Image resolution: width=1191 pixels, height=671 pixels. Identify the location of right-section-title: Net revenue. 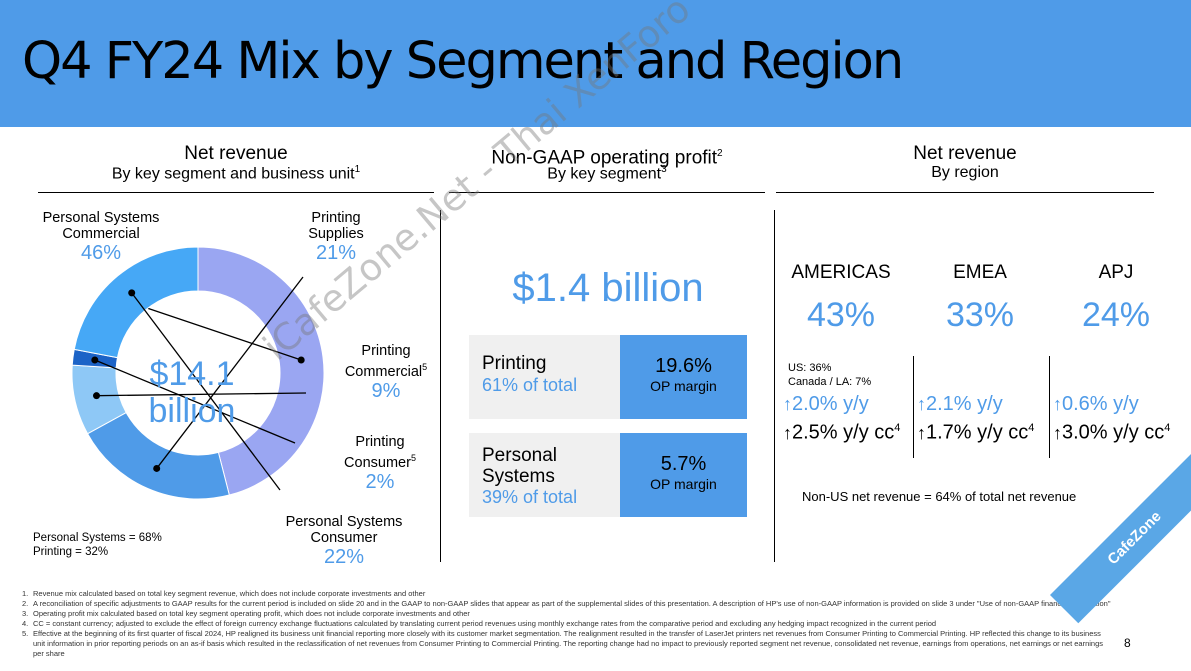
(965, 153).